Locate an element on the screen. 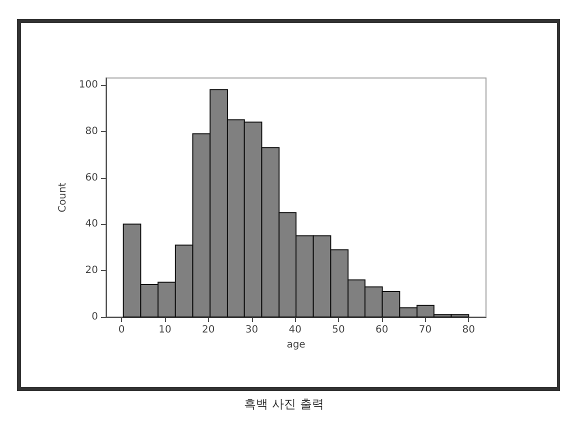 The height and width of the screenshot is (425, 568). y-tick-label: 0 is located at coordinates (95, 317).